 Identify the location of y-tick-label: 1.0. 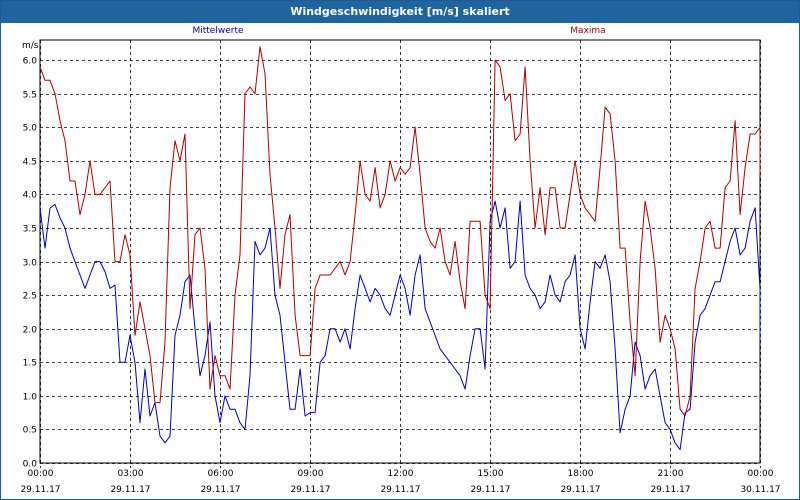
(30, 398).